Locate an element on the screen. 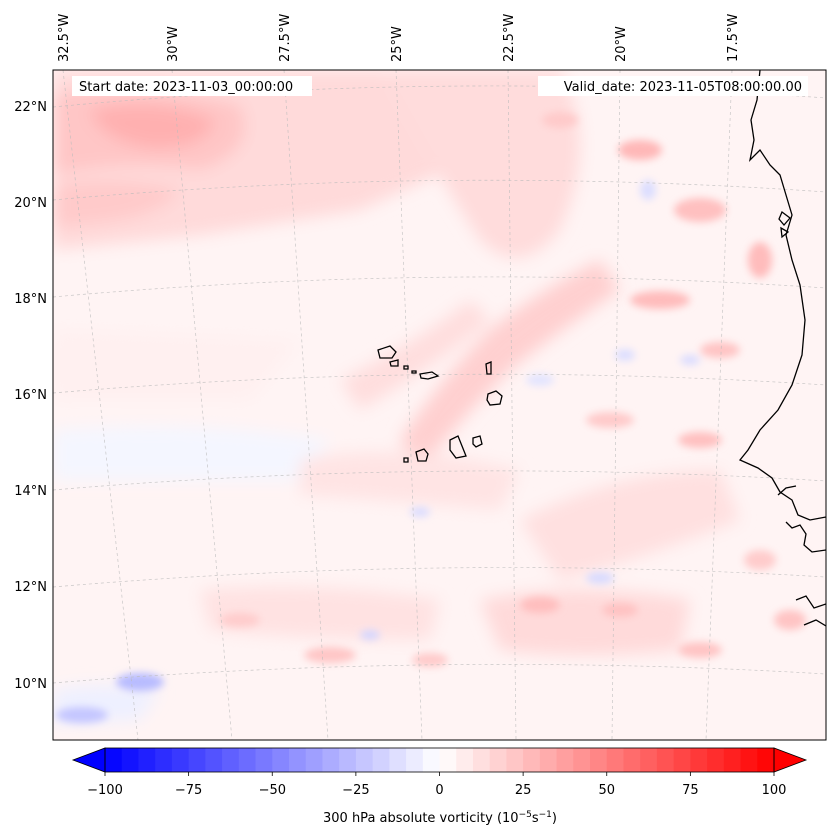 This screenshot has height=839, width=837. lon-label: 25°W is located at coordinates (397, 44).